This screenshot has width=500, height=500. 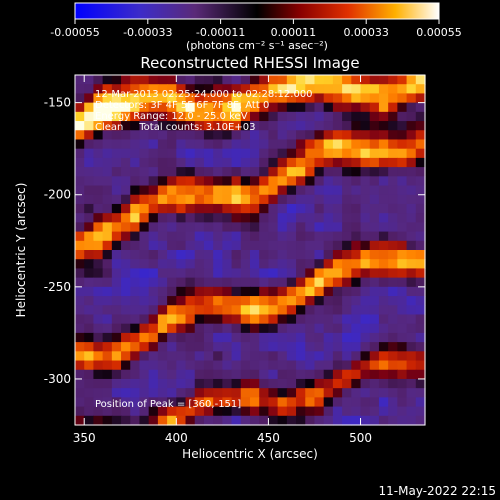 What do you see at coordinates (257, 45) in the screenshot?
I see `colorbar-unit-label: (photons cm⁻² s⁻¹ asec⁻²)` at bounding box center [257, 45].